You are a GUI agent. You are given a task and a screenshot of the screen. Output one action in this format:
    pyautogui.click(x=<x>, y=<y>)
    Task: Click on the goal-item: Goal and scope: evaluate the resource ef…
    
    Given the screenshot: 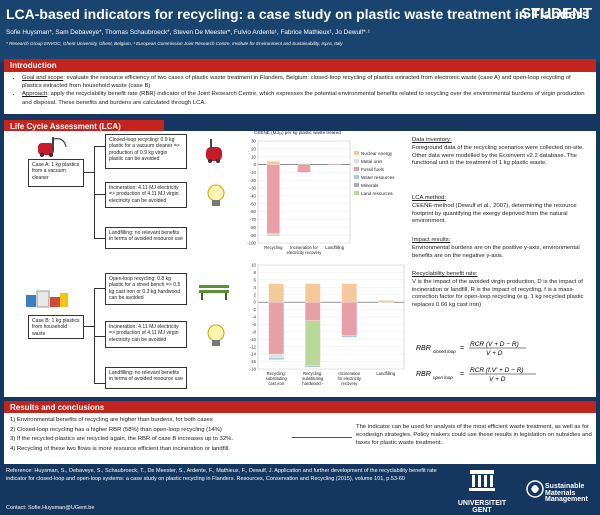 What is the action you would take?
    pyautogui.click(x=305, y=82)
    